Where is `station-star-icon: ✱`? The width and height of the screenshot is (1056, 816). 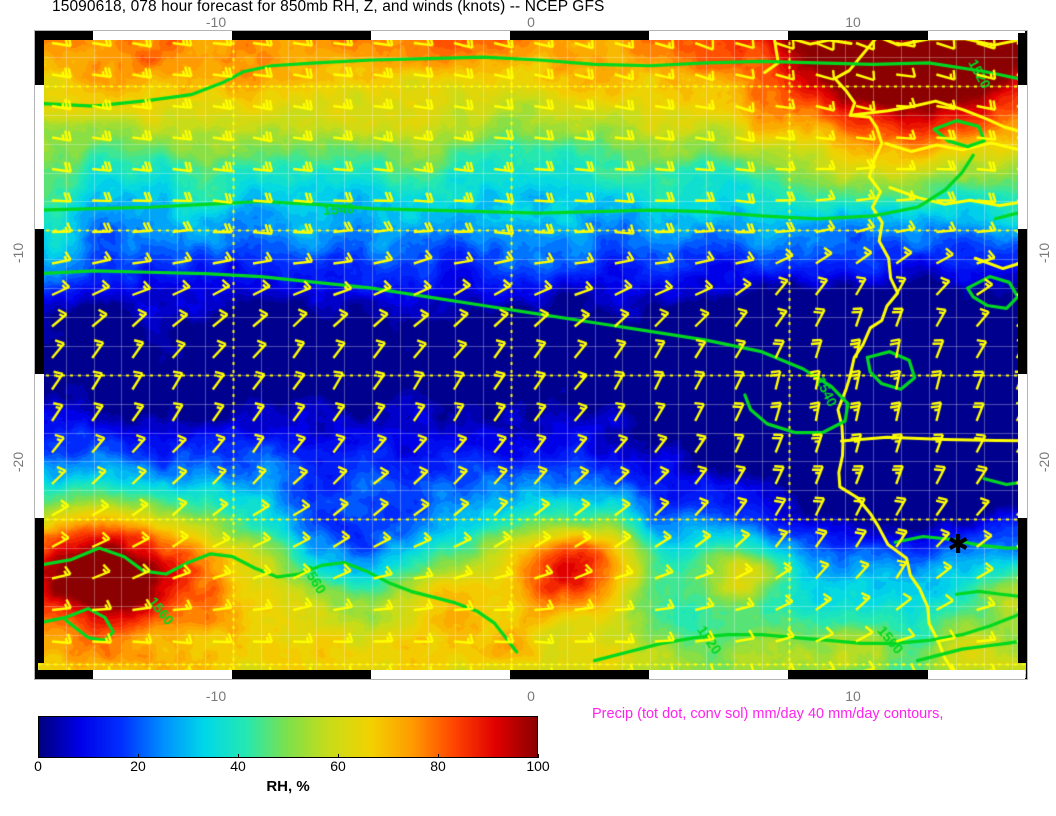 station-star-icon: ✱ is located at coordinates (958, 544).